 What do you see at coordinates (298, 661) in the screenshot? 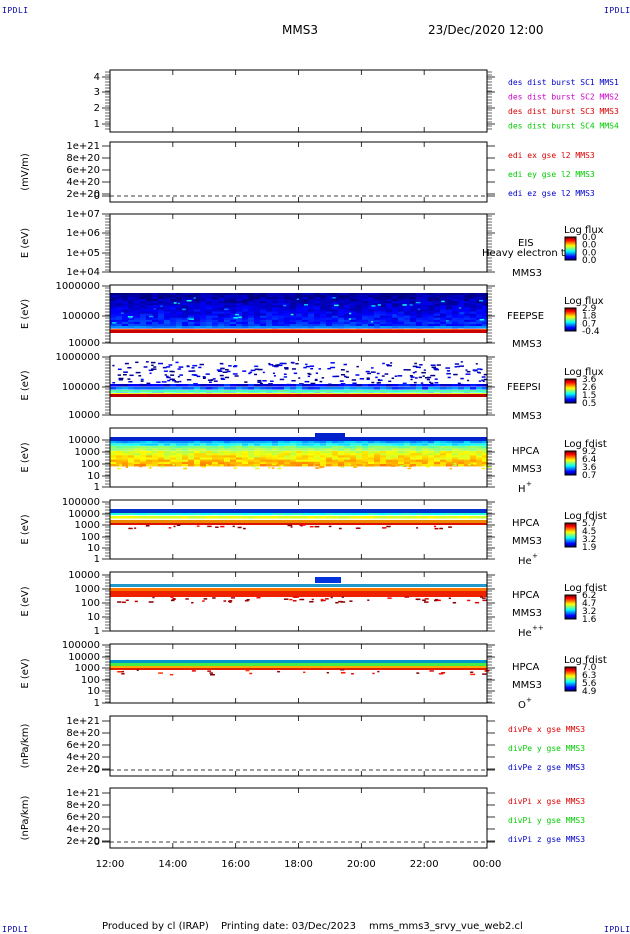
I see `panel-8-top-band` at bounding box center [298, 661].